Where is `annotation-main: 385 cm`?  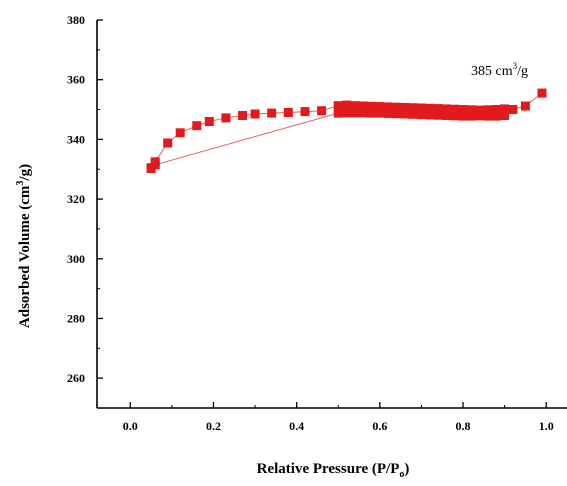
annotation-main: 385 cm is located at coordinates (492, 71).